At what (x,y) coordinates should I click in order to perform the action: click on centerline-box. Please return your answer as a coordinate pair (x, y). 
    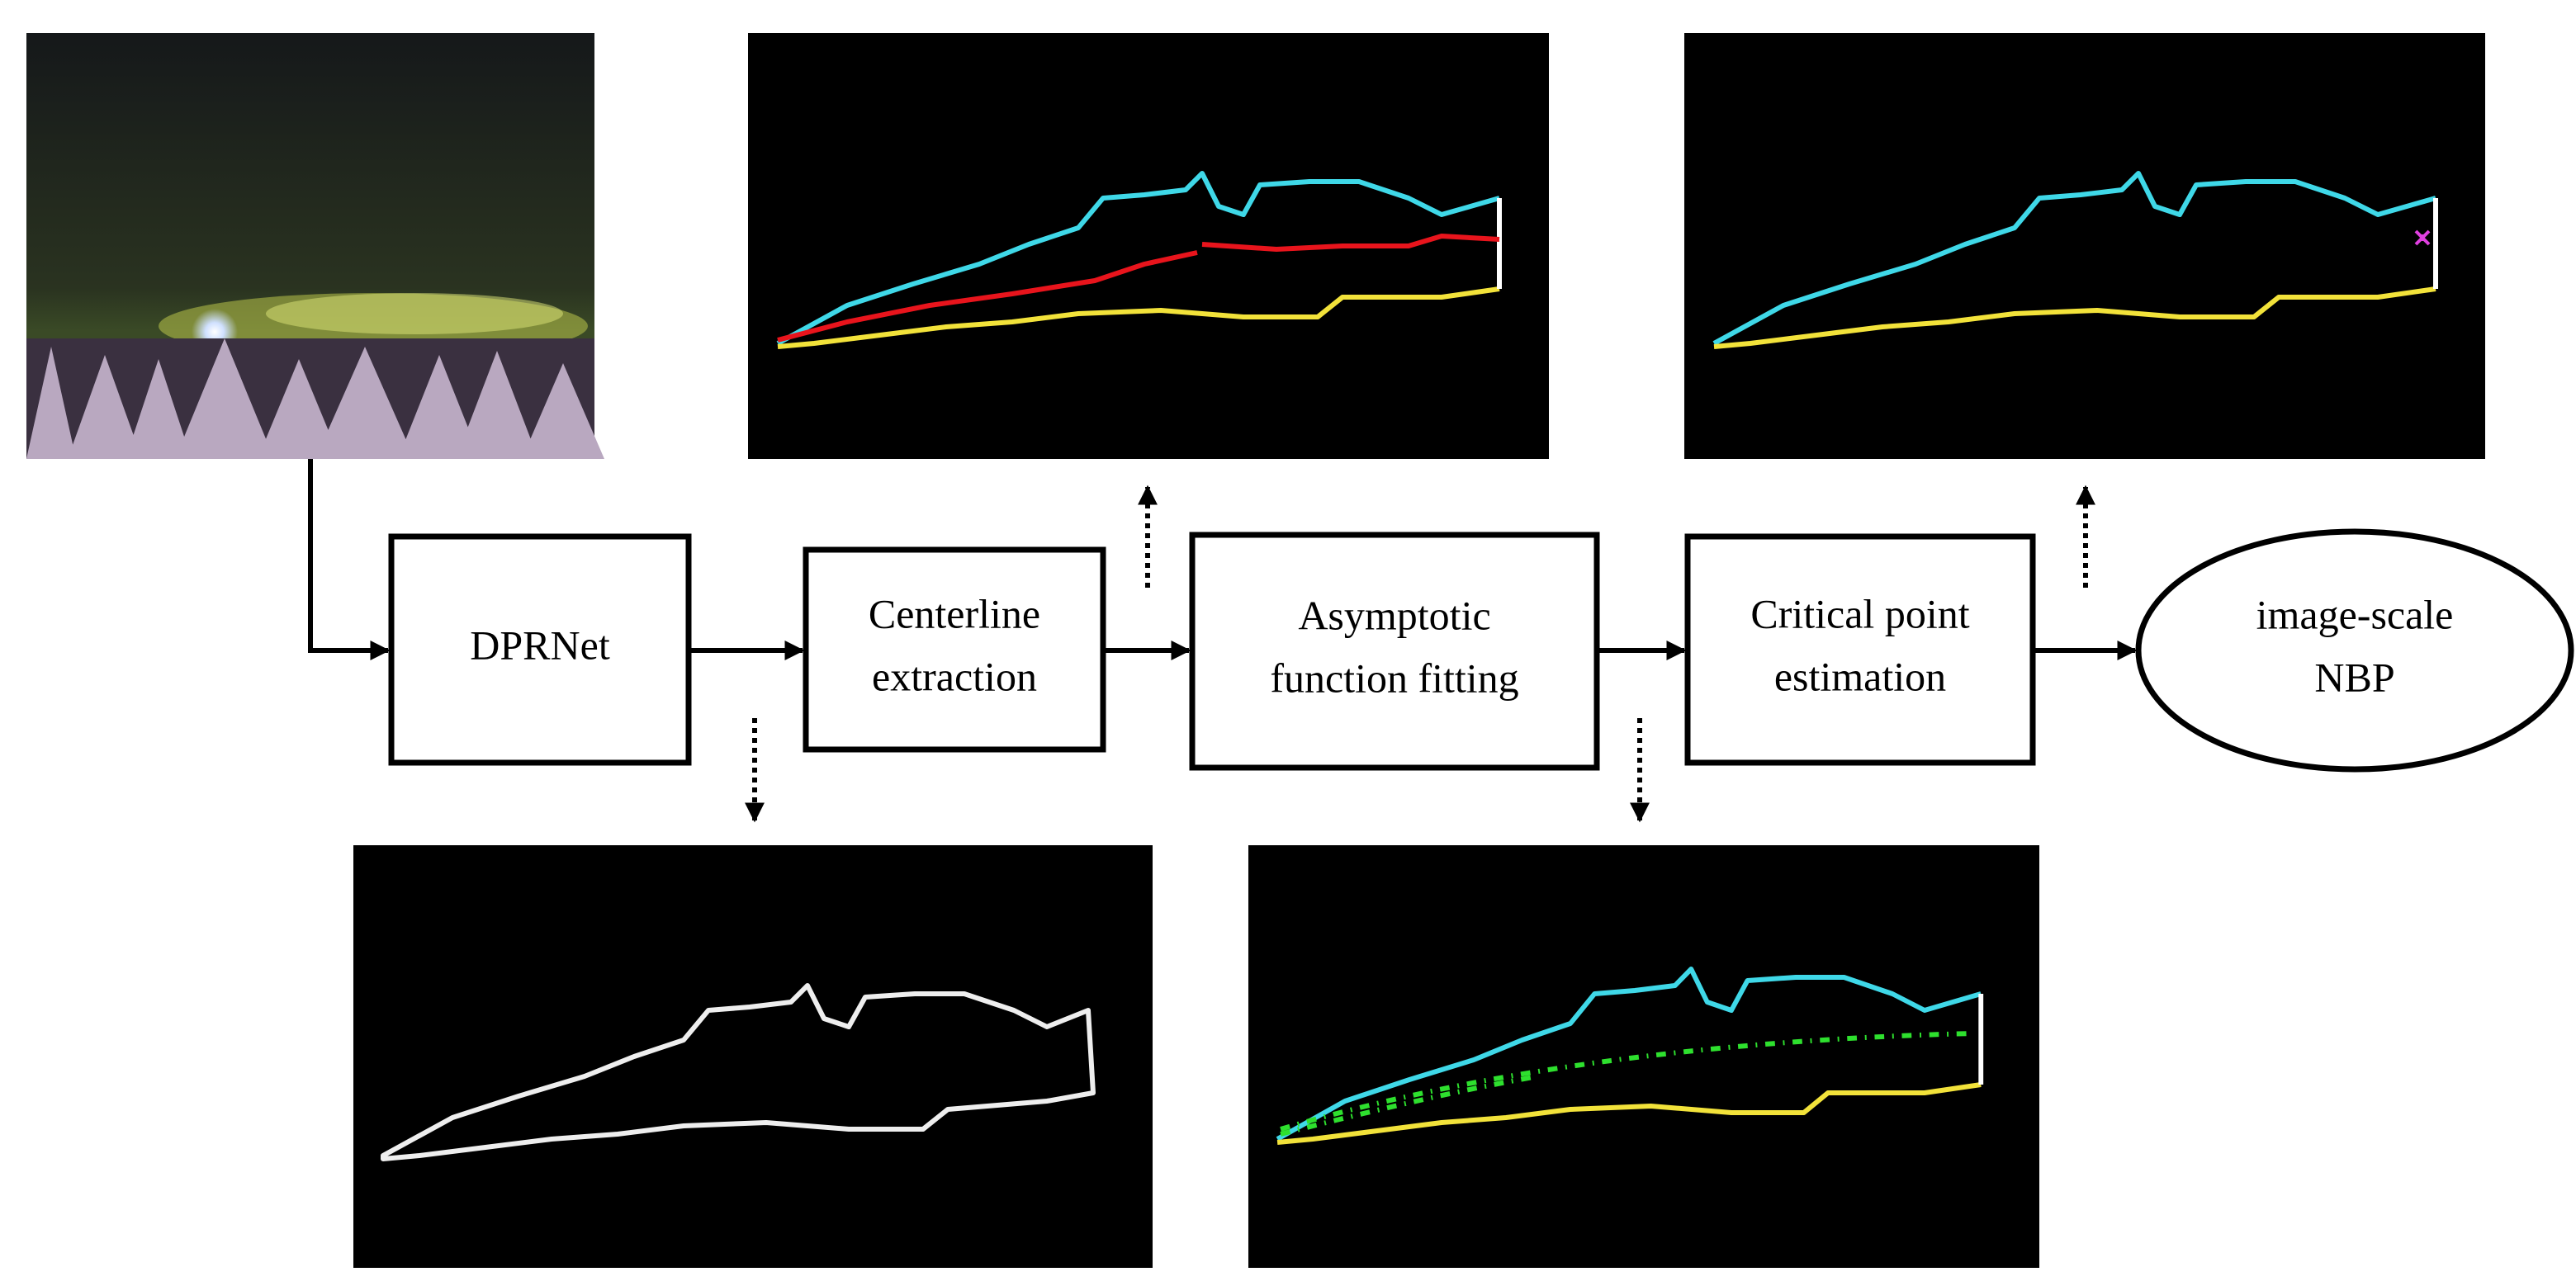
    Looking at the image, I should click on (954, 649).